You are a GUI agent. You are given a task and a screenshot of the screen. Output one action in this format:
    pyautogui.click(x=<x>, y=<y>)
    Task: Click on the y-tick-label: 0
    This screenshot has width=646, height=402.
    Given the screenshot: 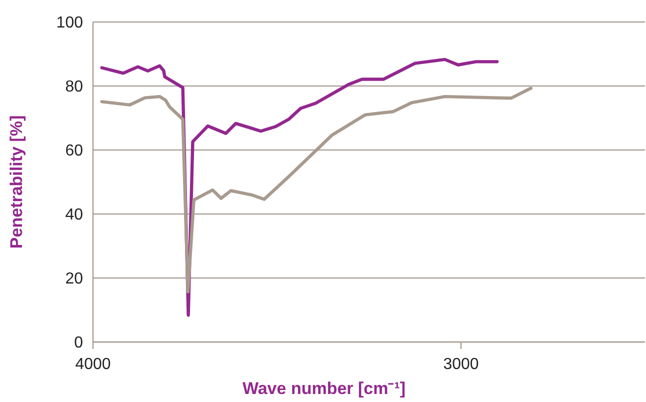 What is the action you would take?
    pyautogui.click(x=79, y=343)
    